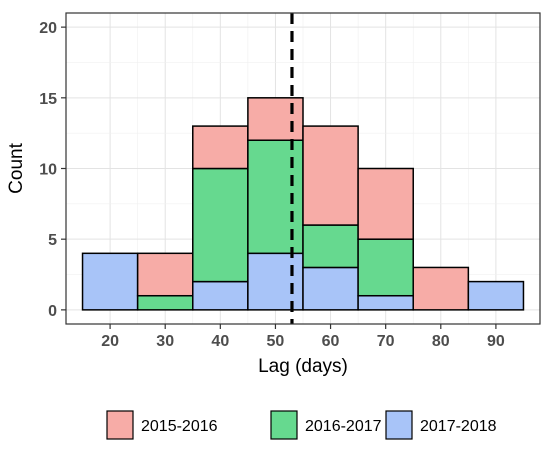 The width and height of the screenshot is (550, 449). What do you see at coordinates (48, 170) in the screenshot?
I see `y-tick-label: 10` at bounding box center [48, 170].